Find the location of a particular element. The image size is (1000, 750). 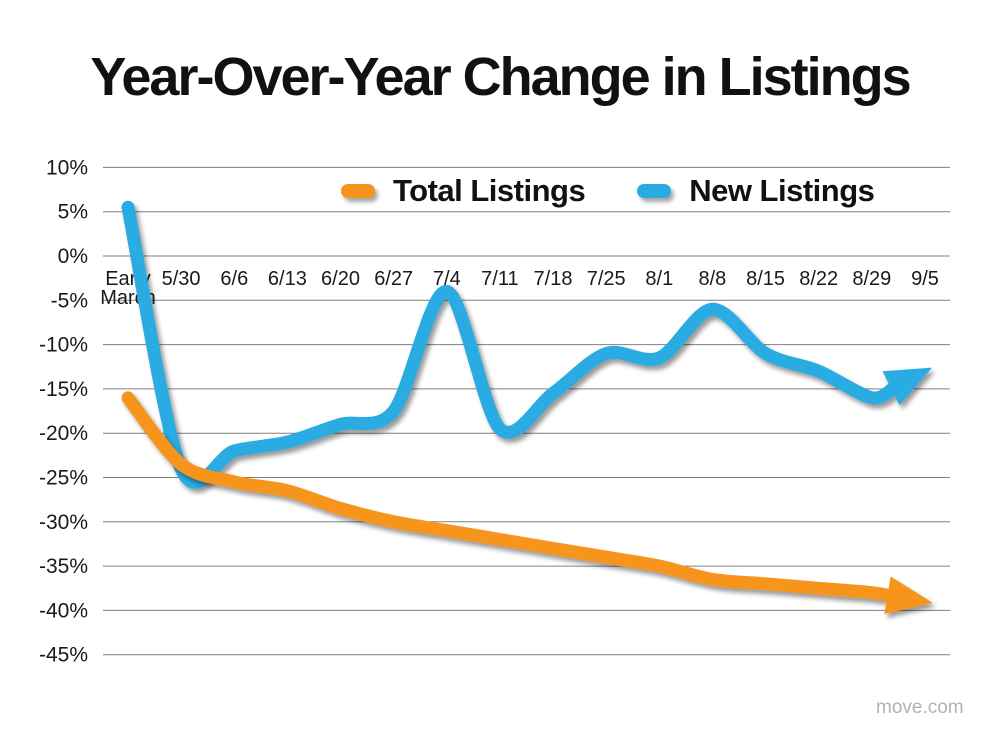

y-axis-tick-label: -30% is located at coordinates (63, 522).